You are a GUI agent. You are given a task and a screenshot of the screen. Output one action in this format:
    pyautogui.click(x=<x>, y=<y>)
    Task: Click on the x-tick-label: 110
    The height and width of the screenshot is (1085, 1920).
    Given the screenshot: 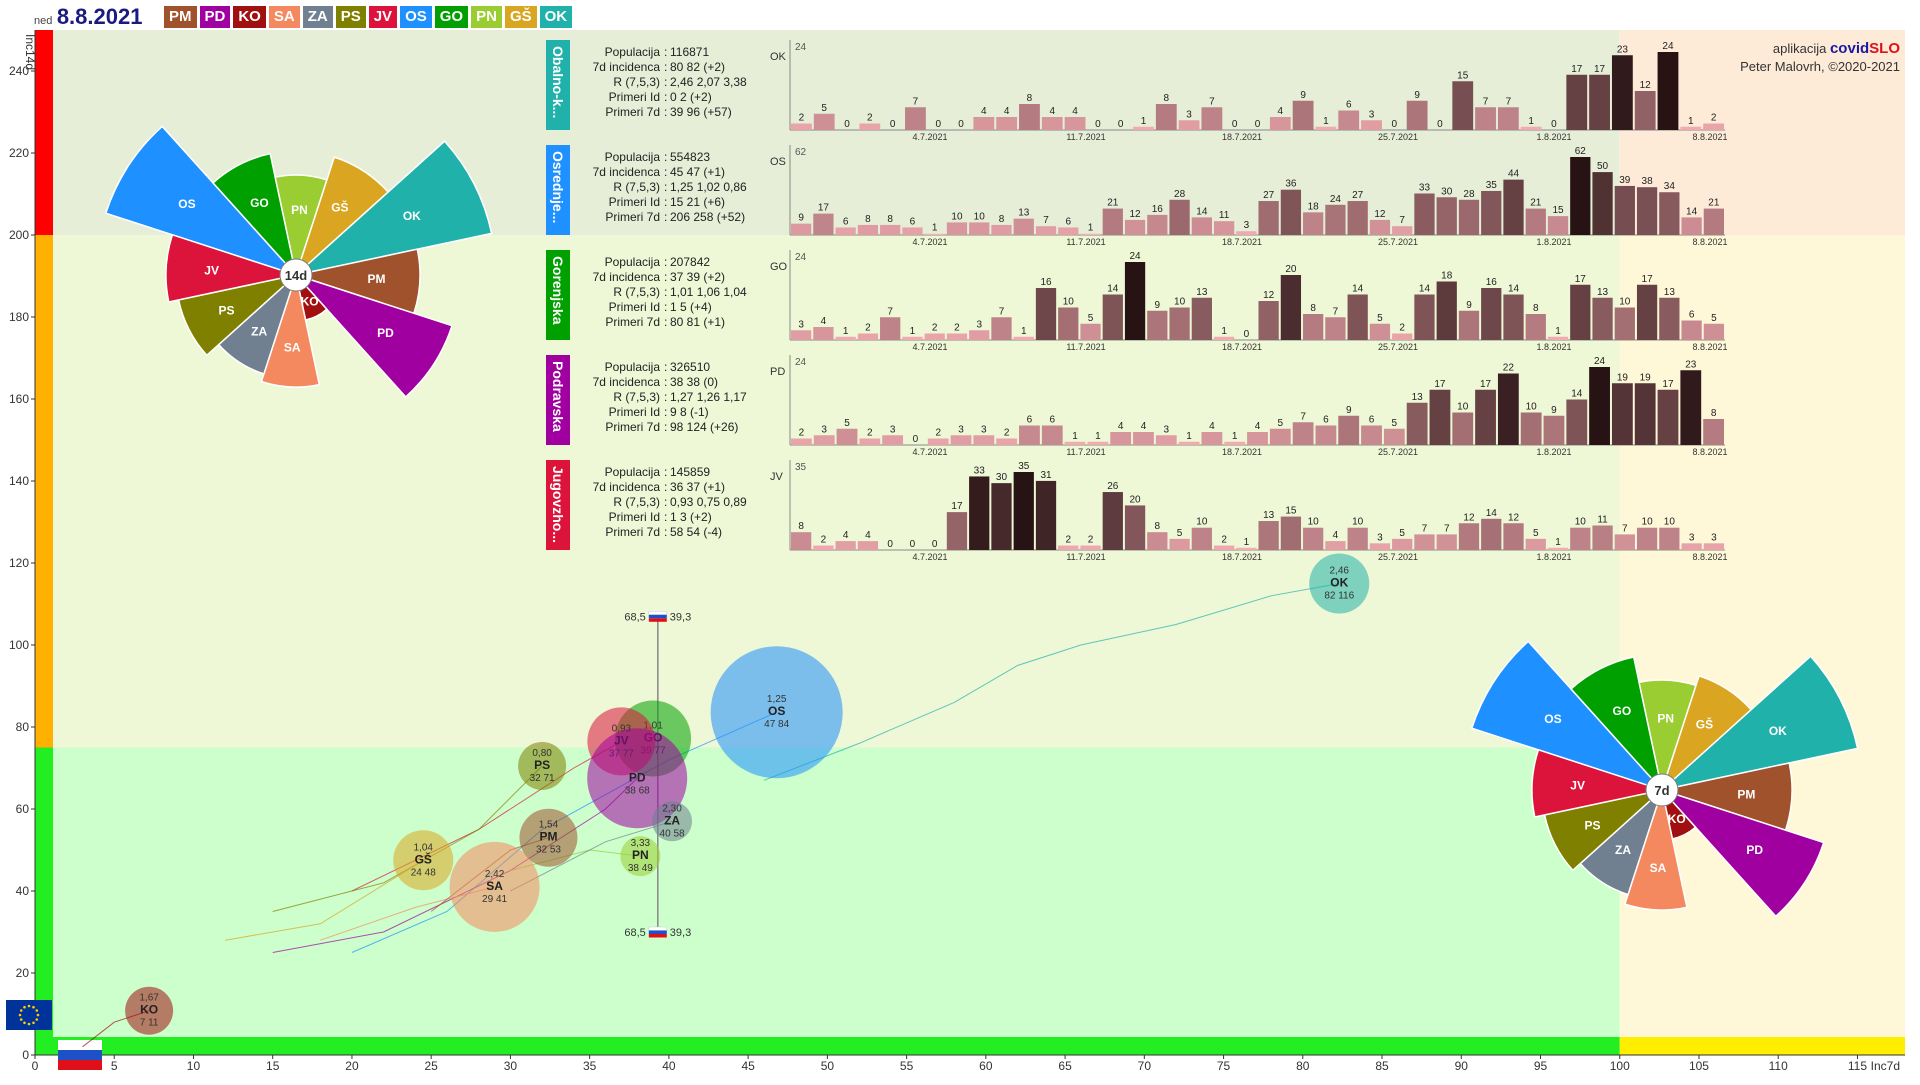 What is the action you would take?
    pyautogui.click(x=1778, y=1066)
    